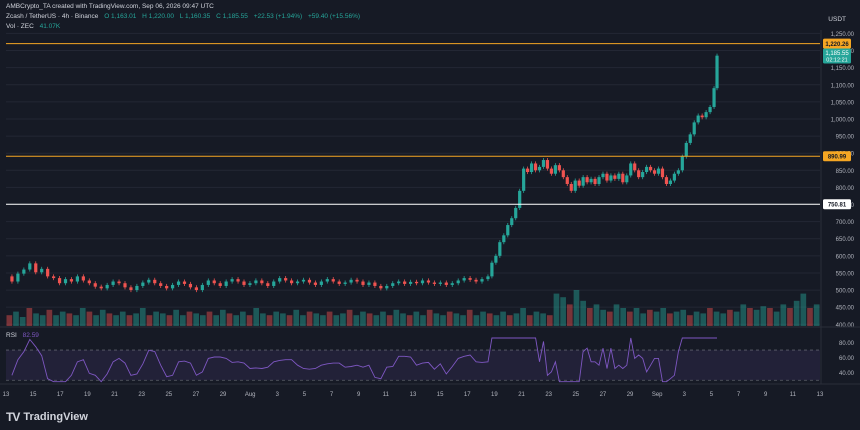 The image size is (860, 430). What do you see at coordinates (843, 103) in the screenshot?
I see `y-tick-label: 1,050.00` at bounding box center [843, 103].